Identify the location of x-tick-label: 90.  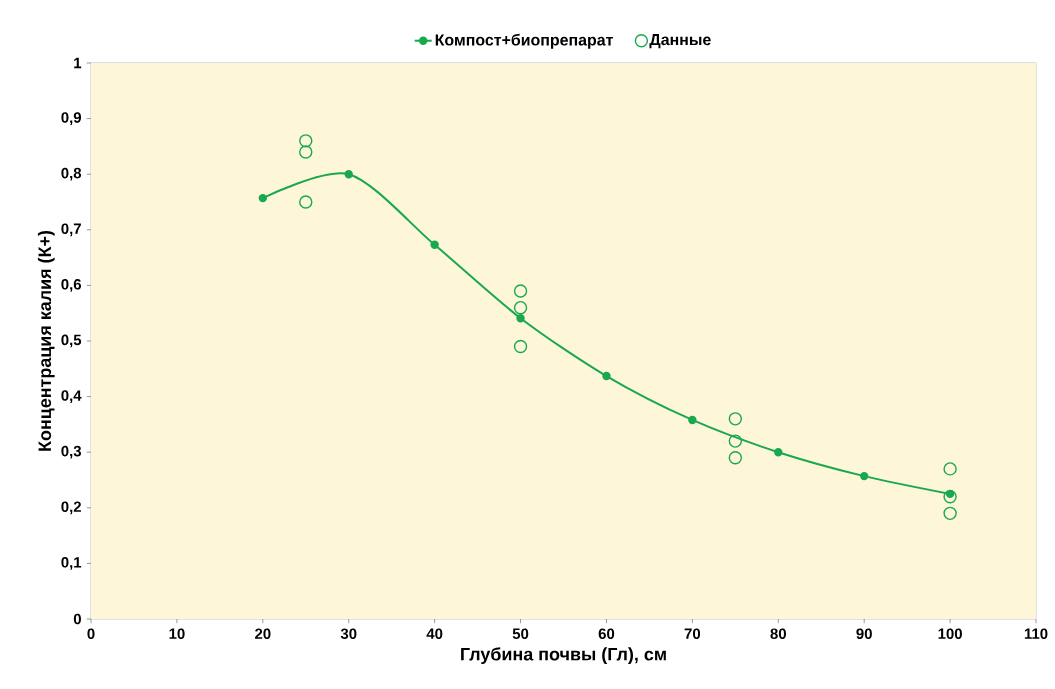
(864, 634).